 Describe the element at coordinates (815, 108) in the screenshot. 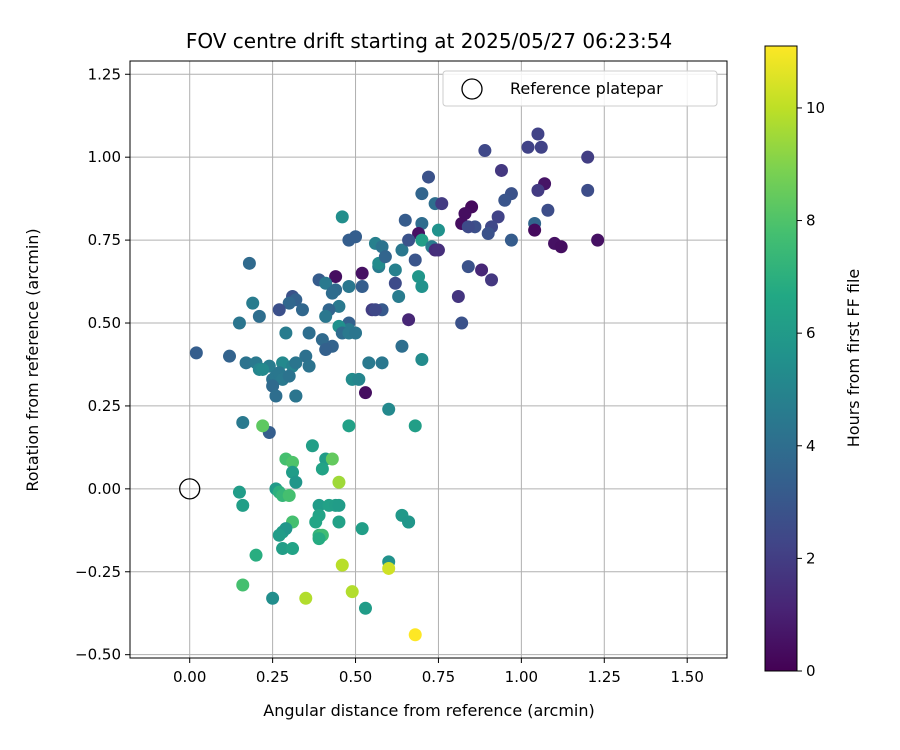

I see `colorbar-tick-label: 10` at that location.